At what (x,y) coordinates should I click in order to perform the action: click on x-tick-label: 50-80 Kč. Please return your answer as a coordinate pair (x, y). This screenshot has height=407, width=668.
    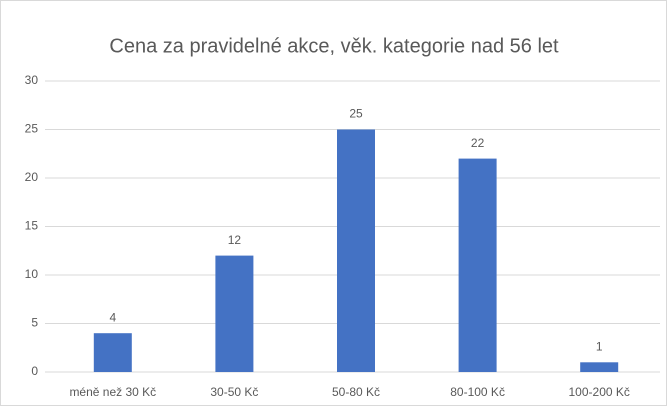
    Looking at the image, I should click on (356, 392).